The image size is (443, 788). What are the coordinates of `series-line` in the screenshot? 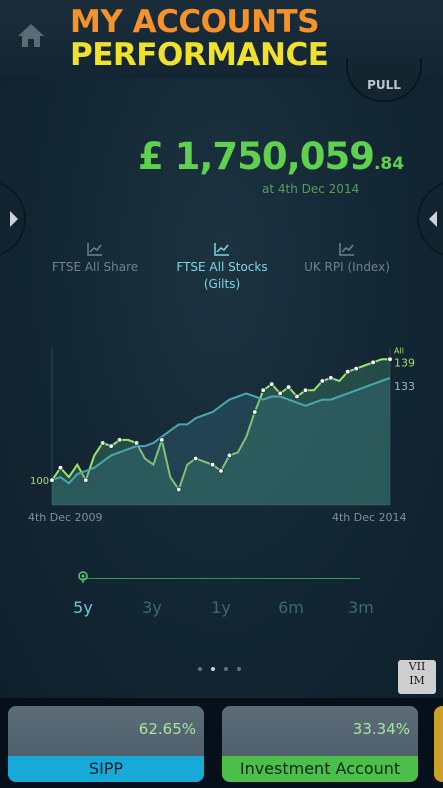 It's located at (221, 430).